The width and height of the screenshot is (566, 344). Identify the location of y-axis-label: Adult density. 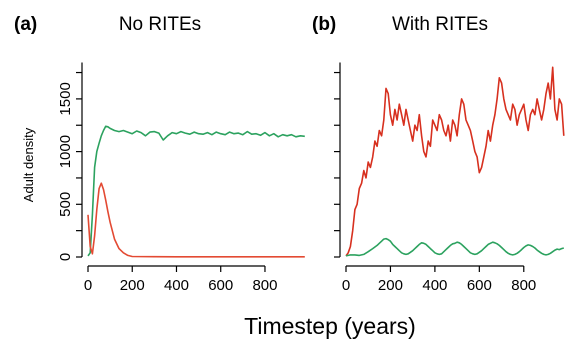
(28, 164).